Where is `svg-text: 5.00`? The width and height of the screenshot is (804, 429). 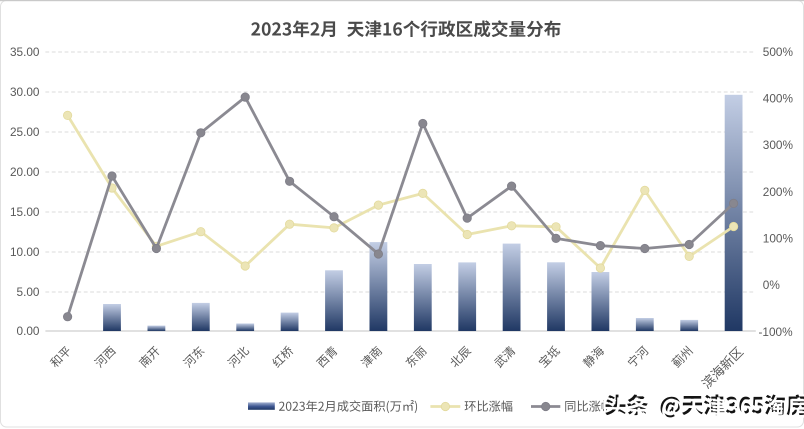 svg-text: 5.00 is located at coordinates (28, 292).